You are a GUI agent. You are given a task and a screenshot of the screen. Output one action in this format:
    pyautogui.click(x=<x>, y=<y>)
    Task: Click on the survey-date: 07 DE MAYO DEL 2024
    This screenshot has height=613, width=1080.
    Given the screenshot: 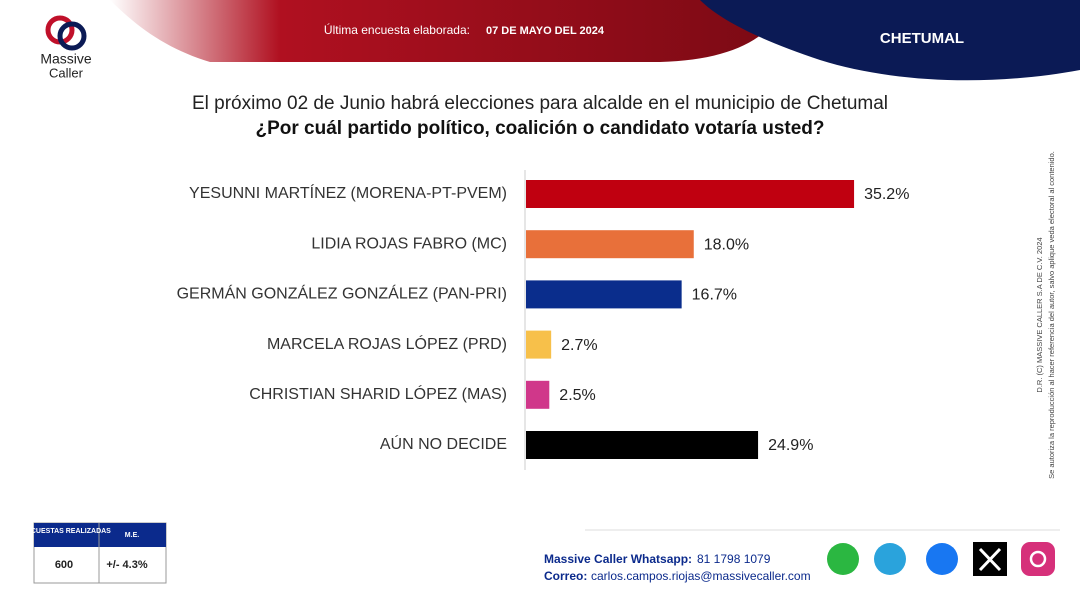 What is the action you would take?
    pyautogui.click(x=545, y=31)
    